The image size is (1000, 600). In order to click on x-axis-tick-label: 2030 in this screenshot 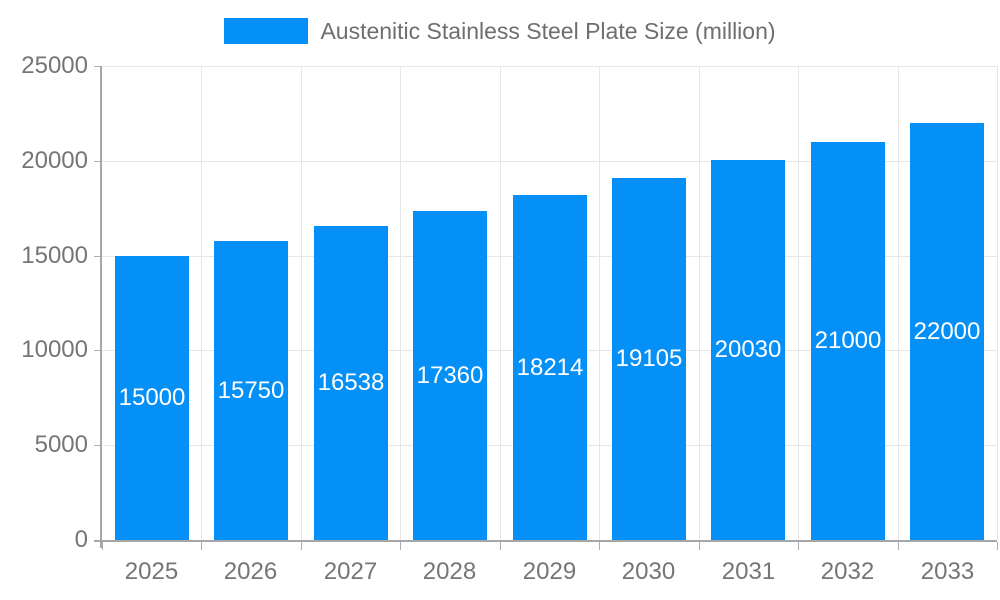, I will do `click(648, 571)`.